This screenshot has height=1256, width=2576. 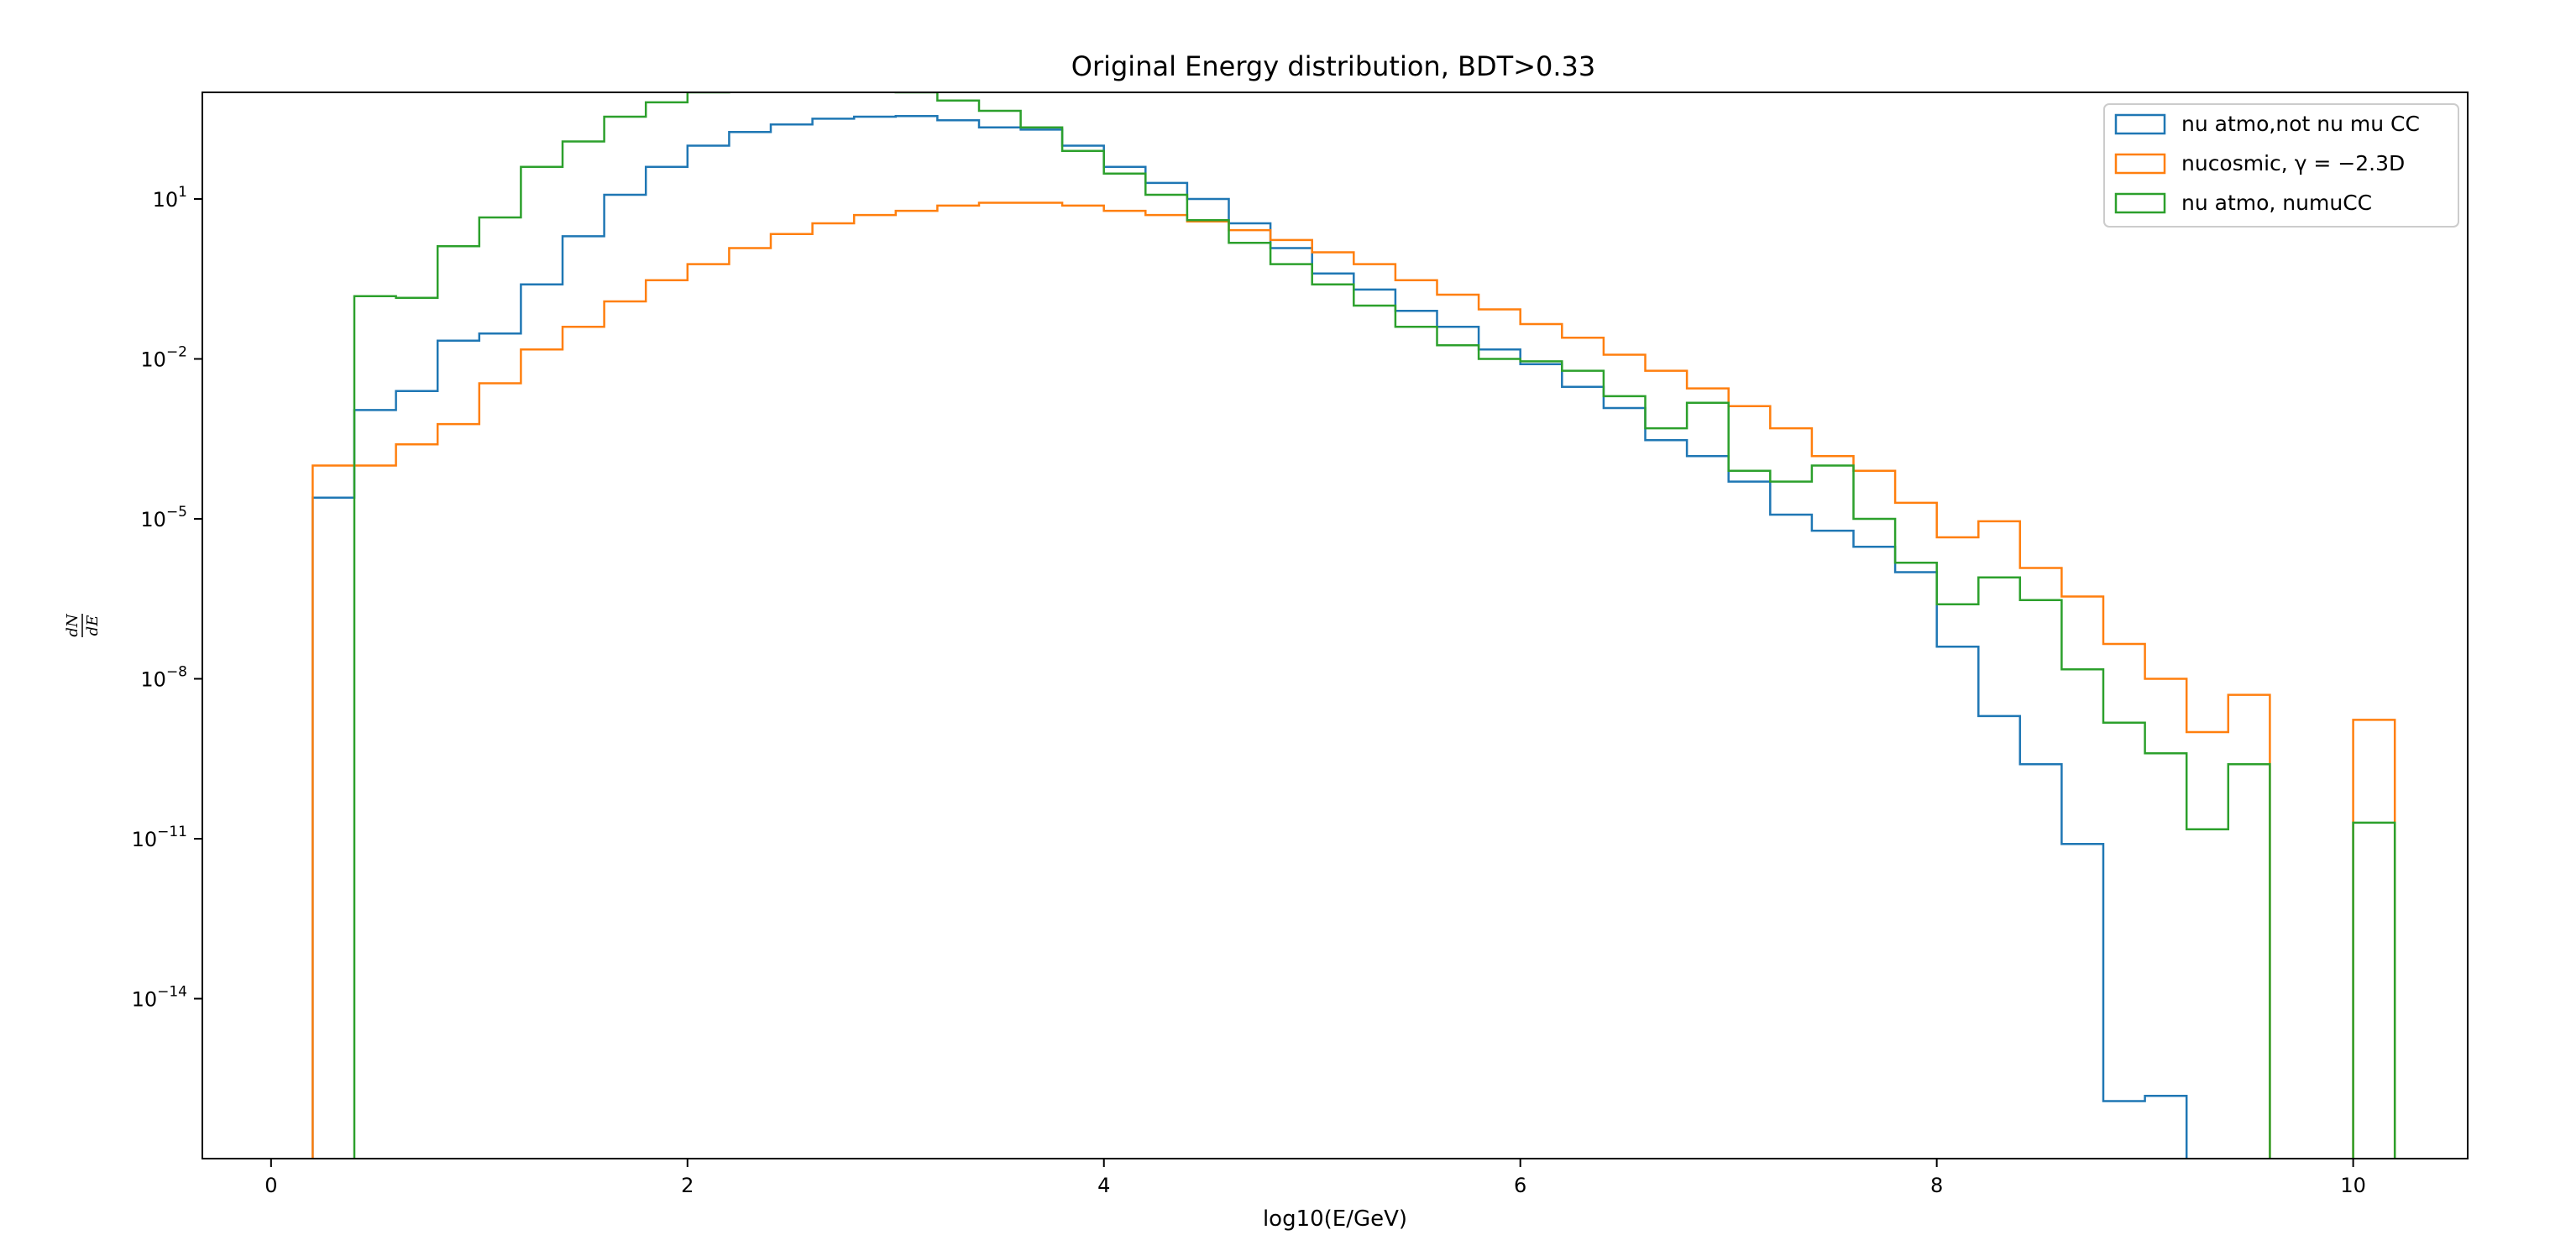 I want to click on legend-label-1: nucosmic, γ = −2.3D, so click(x=2293, y=163).